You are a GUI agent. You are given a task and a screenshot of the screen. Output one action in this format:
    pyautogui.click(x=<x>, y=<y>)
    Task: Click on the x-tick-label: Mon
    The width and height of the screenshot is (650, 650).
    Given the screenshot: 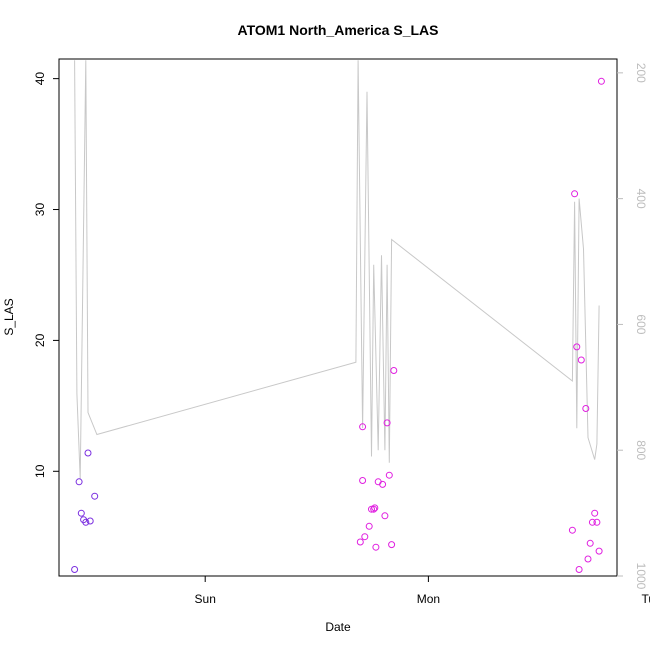 What is the action you would take?
    pyautogui.click(x=428, y=599)
    